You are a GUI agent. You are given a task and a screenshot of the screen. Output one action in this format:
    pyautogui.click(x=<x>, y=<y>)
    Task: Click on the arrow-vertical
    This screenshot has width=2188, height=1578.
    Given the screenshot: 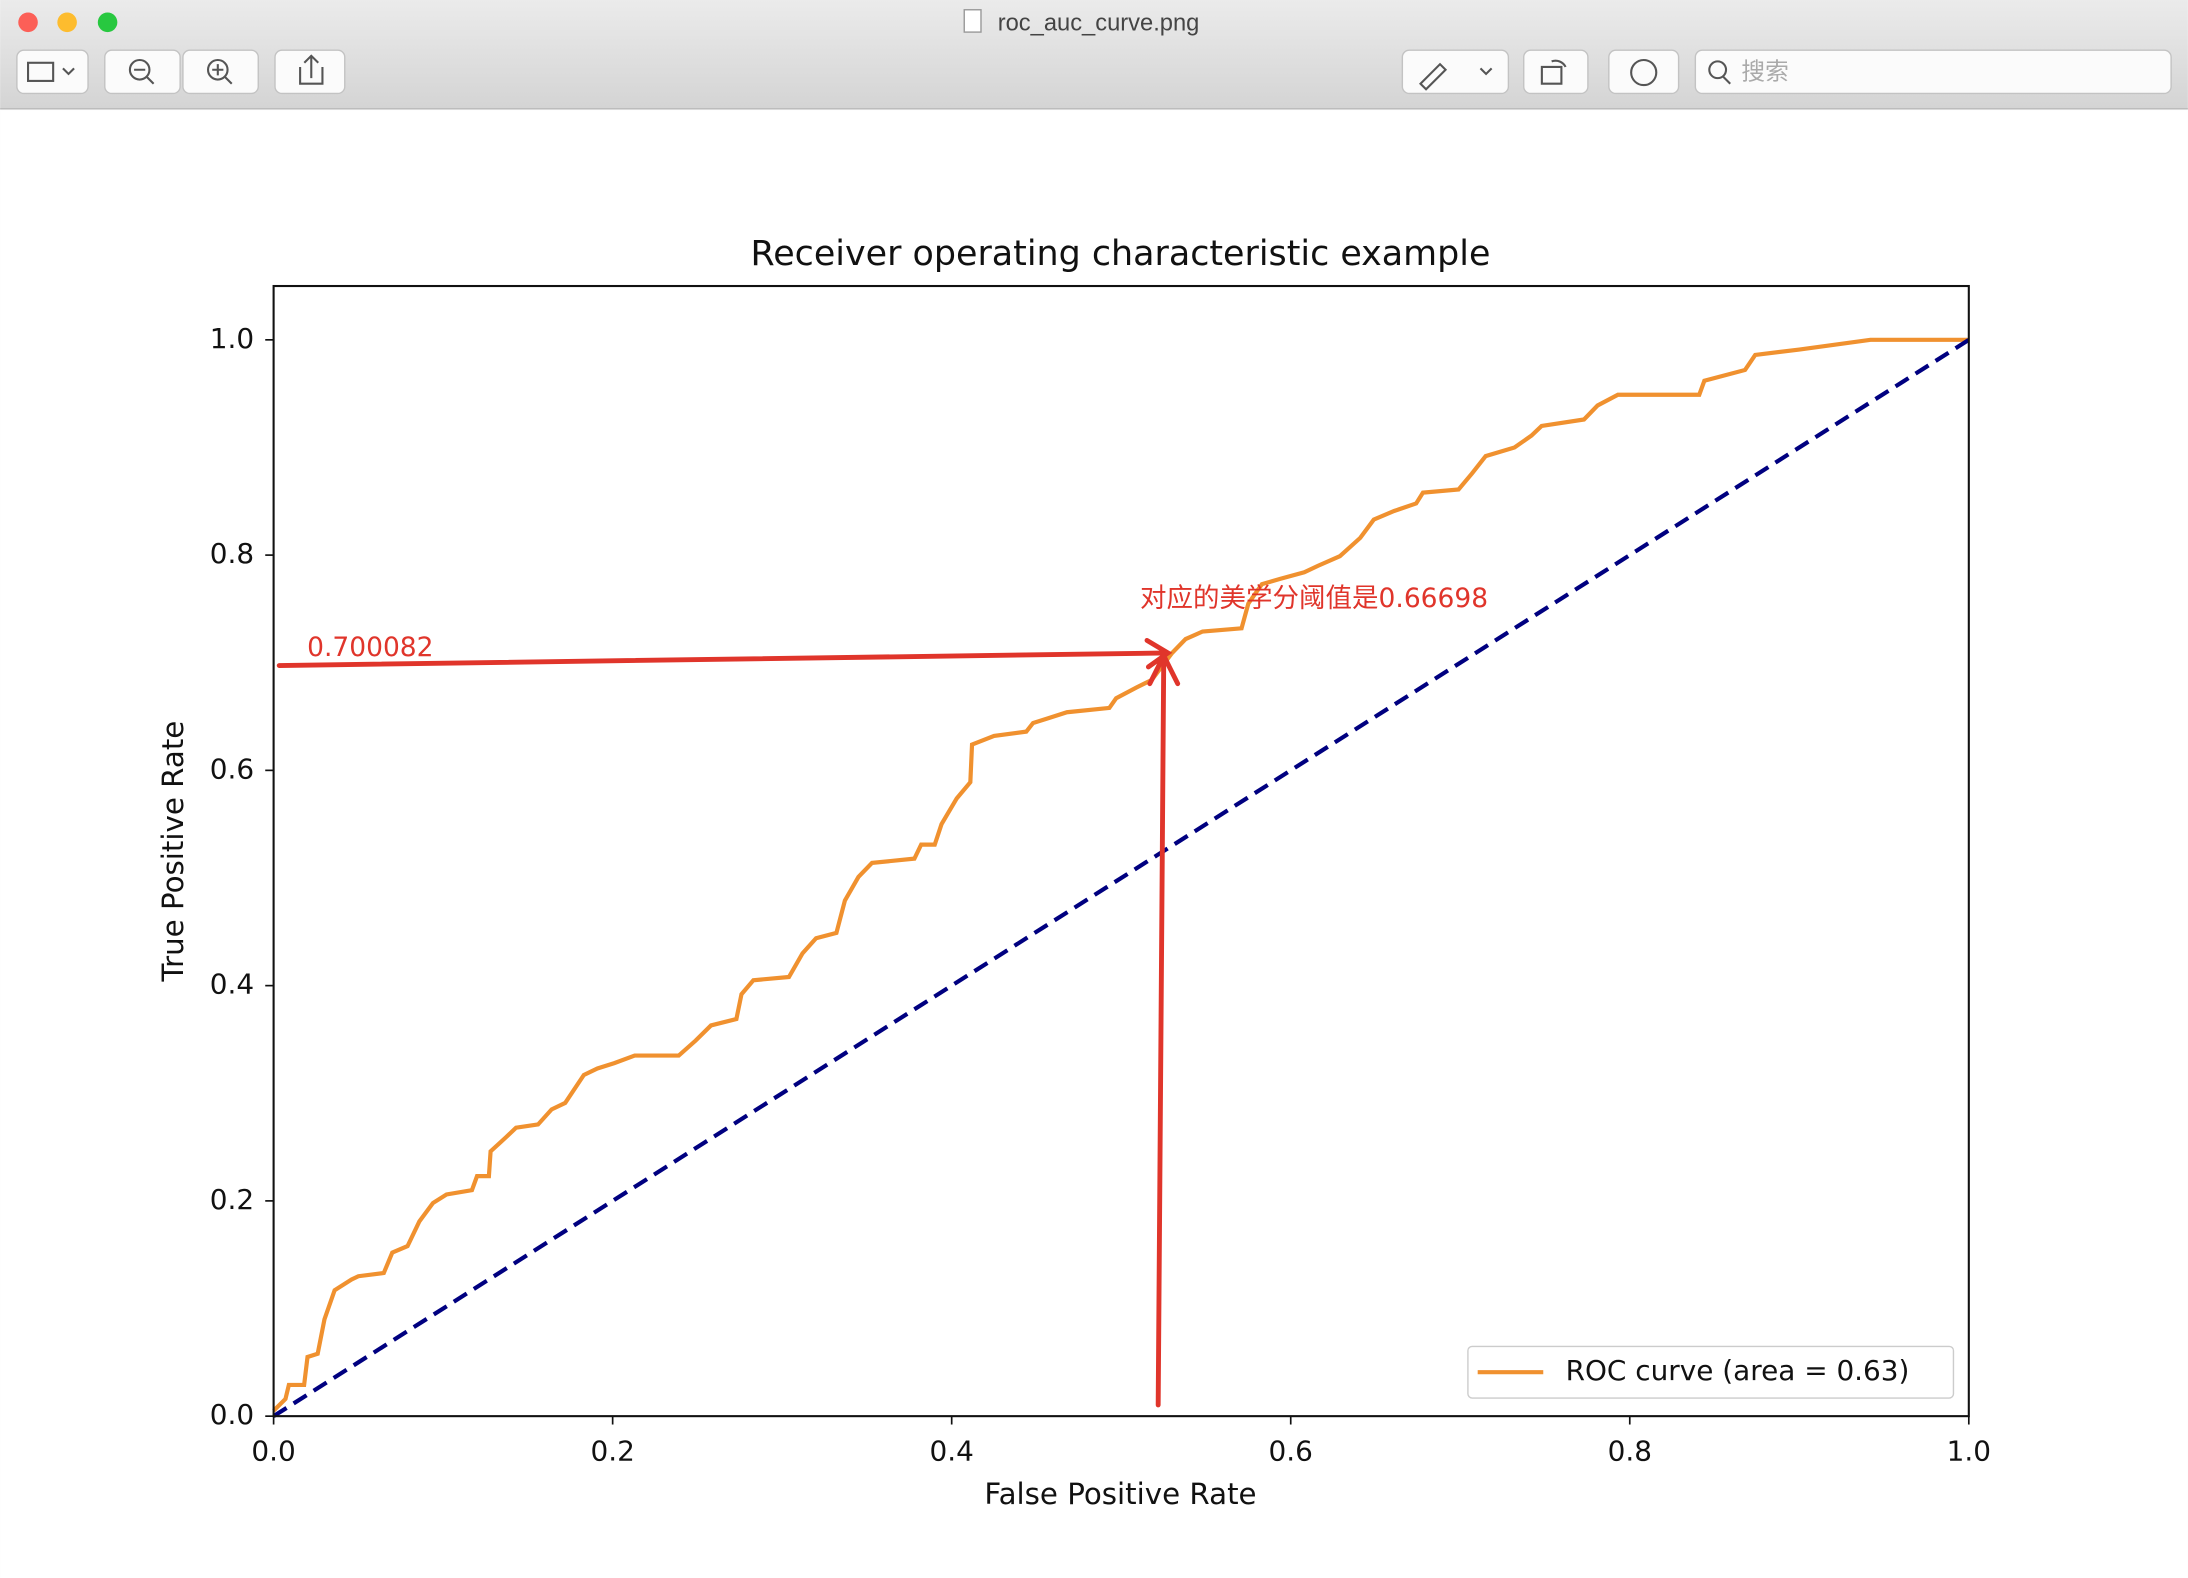 What is the action you would take?
    pyautogui.click(x=1164, y=1029)
    